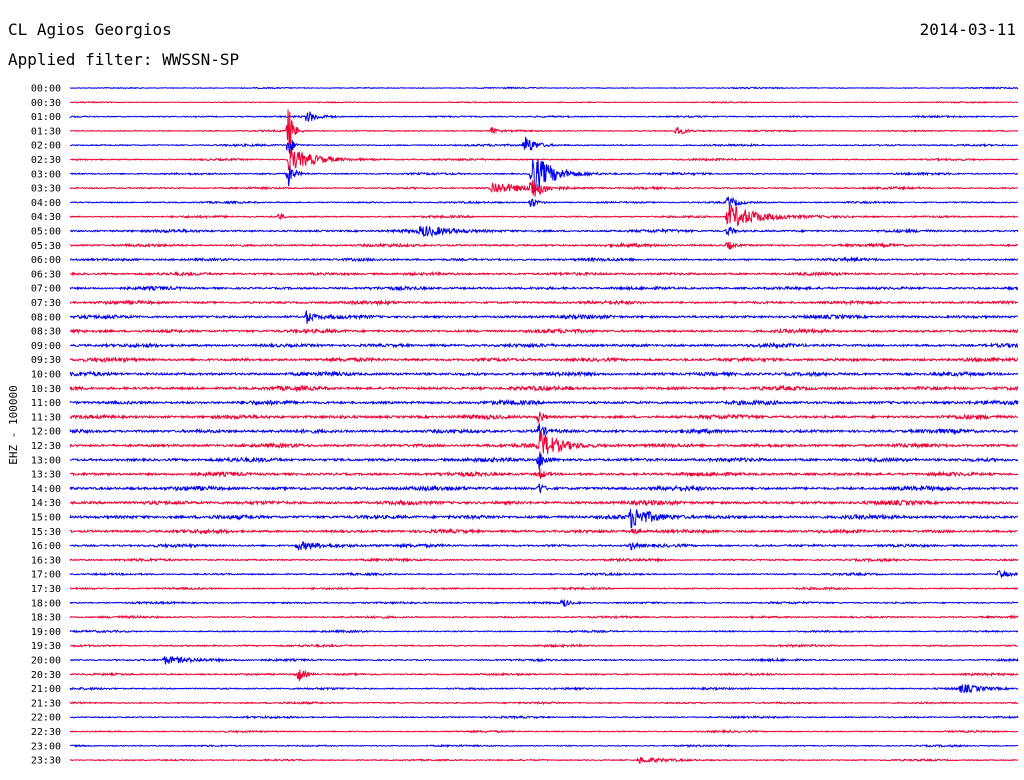 Image resolution: width=1024 pixels, height=780 pixels. Describe the element at coordinates (46, 732) in the screenshot. I see `time-label: 22:30` at that location.